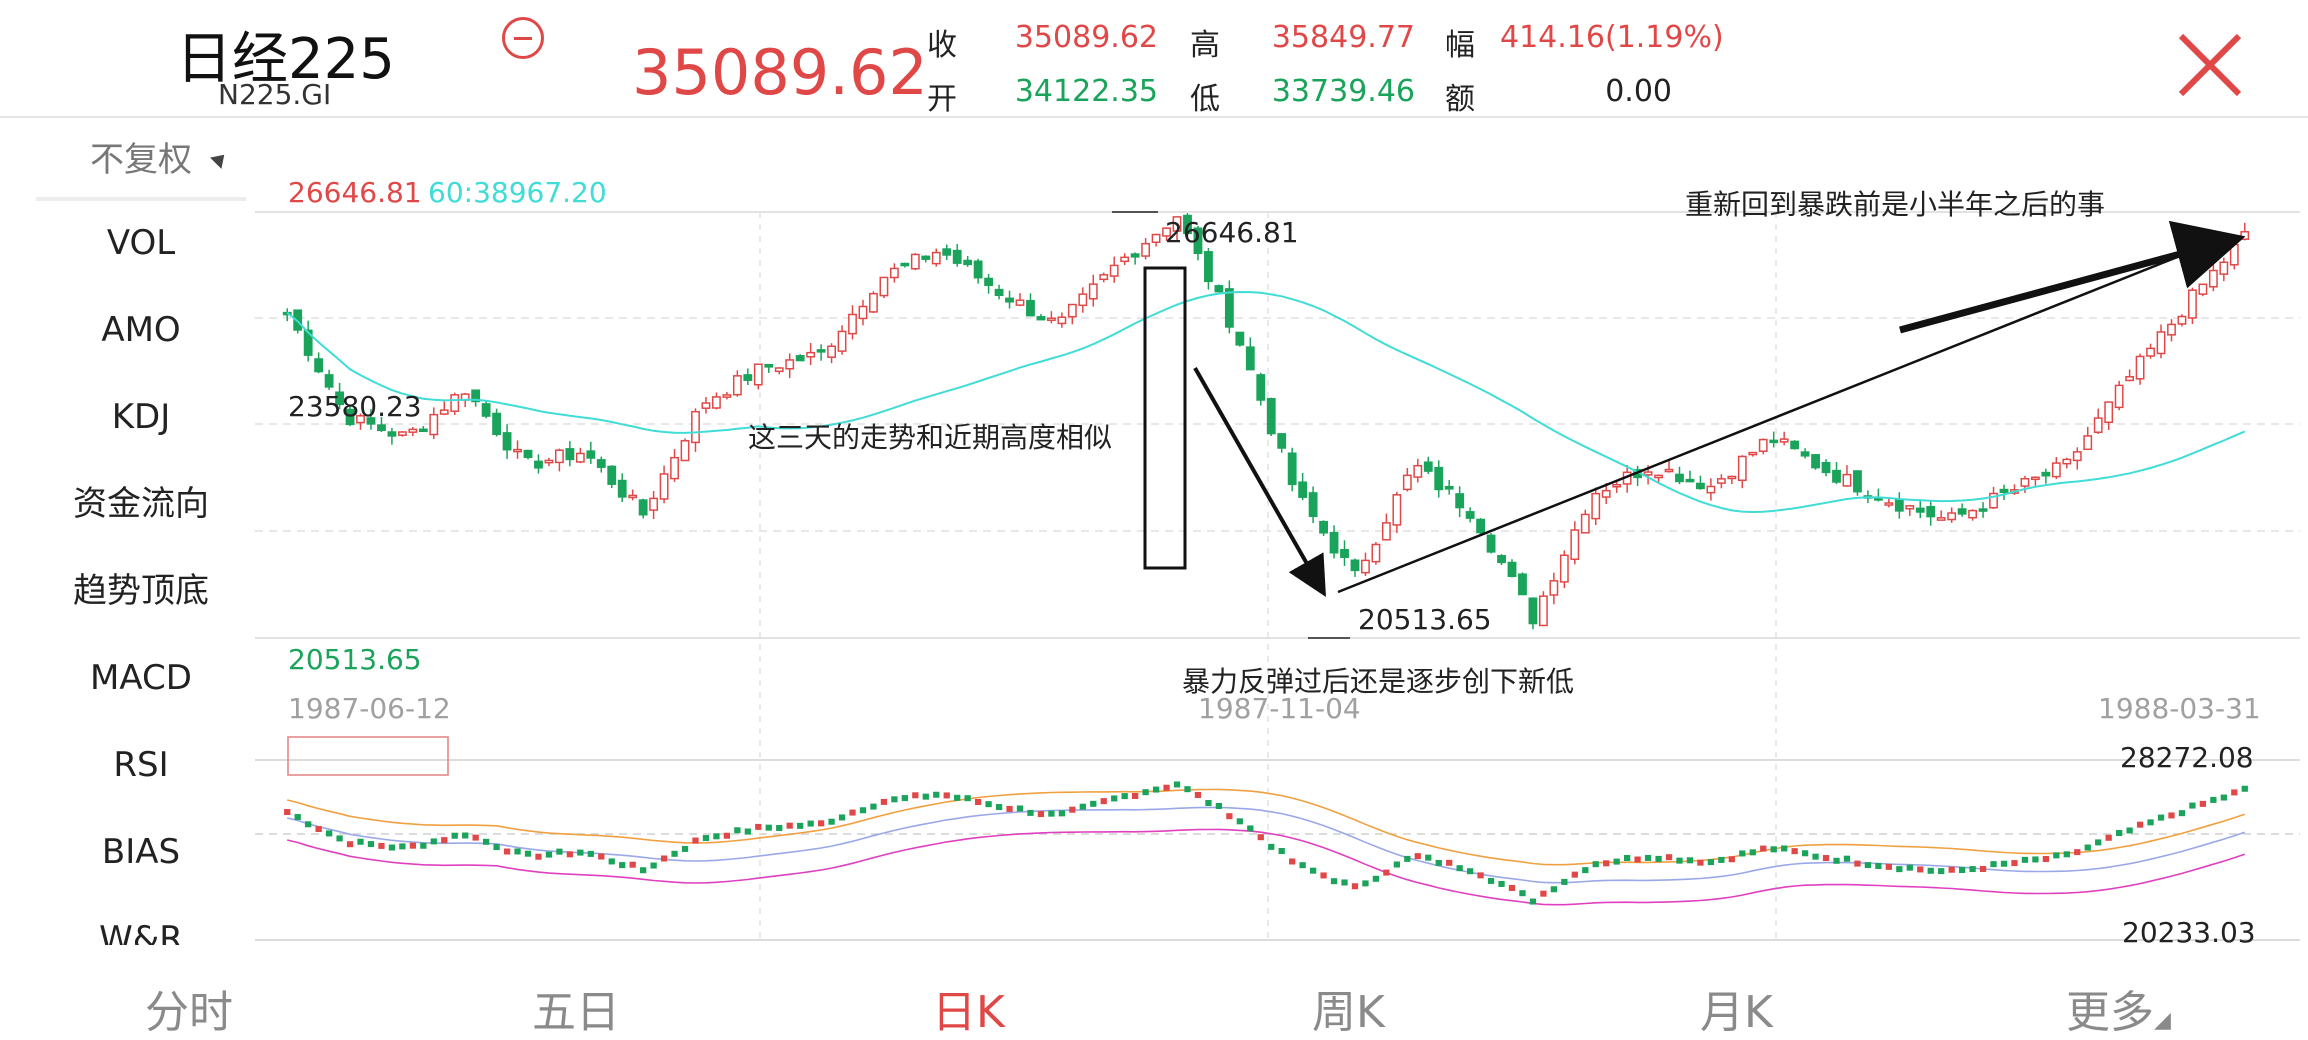 This screenshot has height=1040, width=2308. Describe the element at coordinates (930, 437) in the screenshot. I see `annotation-three-days: 这三天的走势和近期高度相似` at that location.